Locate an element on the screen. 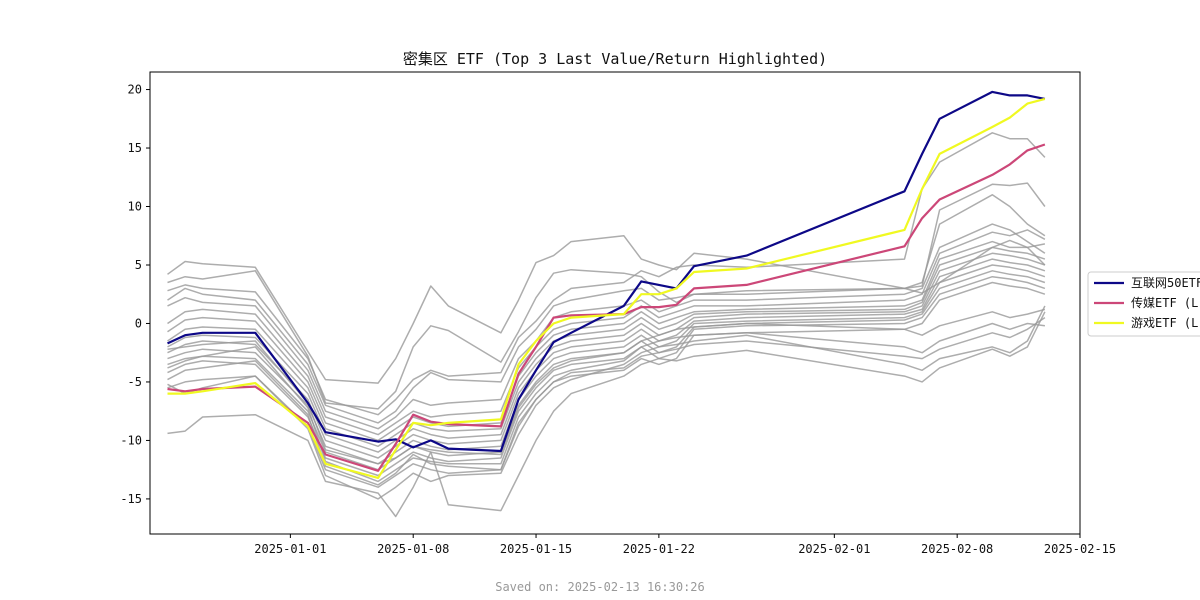  saved-timestamp: Saved on: 2025-02-13 16:30:26 is located at coordinates (600, 587).